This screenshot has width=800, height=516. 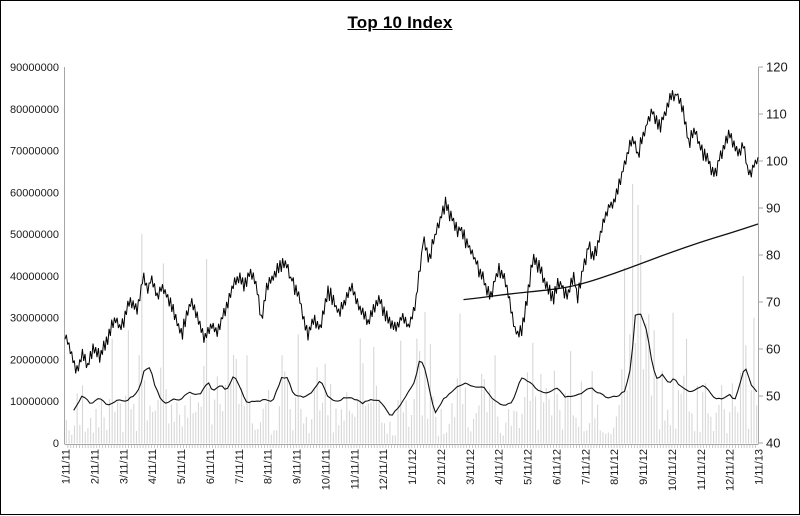 I want to click on x-axis-label: 5/11/12, so click(x=529, y=467).